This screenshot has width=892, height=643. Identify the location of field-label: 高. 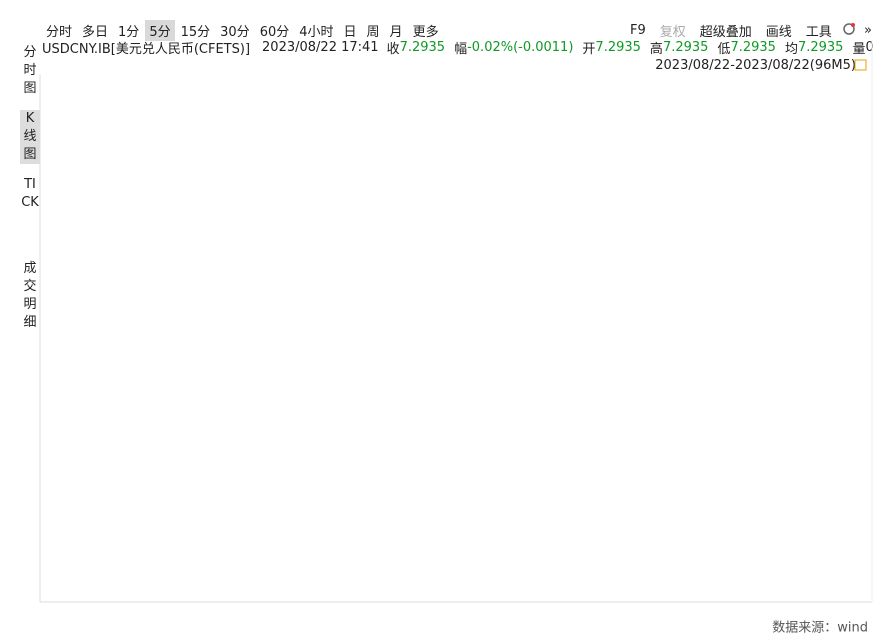
(656, 49).